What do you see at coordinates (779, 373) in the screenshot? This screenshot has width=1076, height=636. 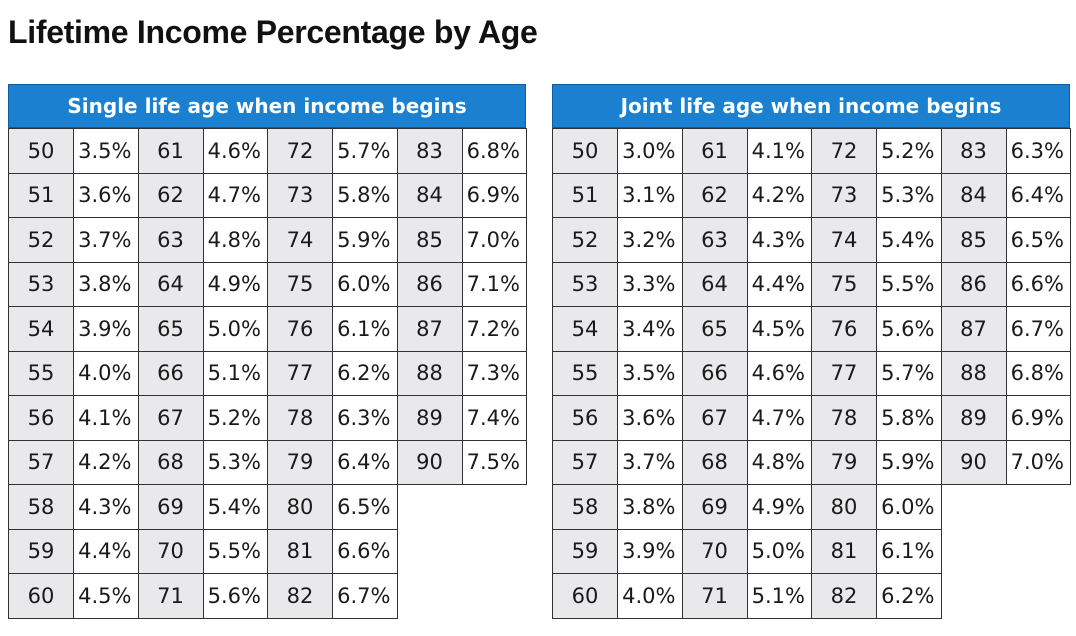 I see `percentage-cell: 4.6%` at bounding box center [779, 373].